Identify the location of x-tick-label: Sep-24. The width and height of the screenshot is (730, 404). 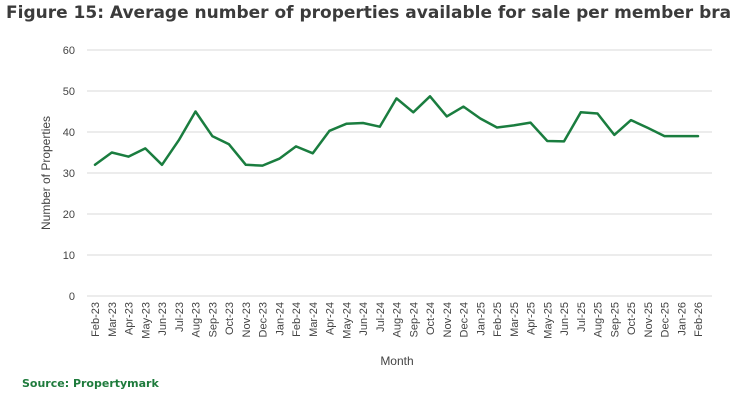
(414, 319).